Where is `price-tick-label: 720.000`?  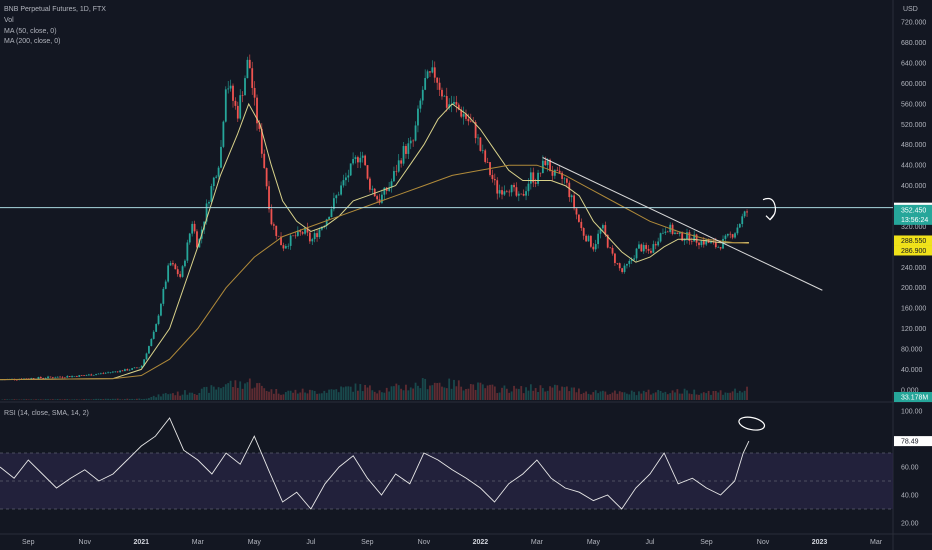 price-tick-label: 720.000 is located at coordinates (913, 23).